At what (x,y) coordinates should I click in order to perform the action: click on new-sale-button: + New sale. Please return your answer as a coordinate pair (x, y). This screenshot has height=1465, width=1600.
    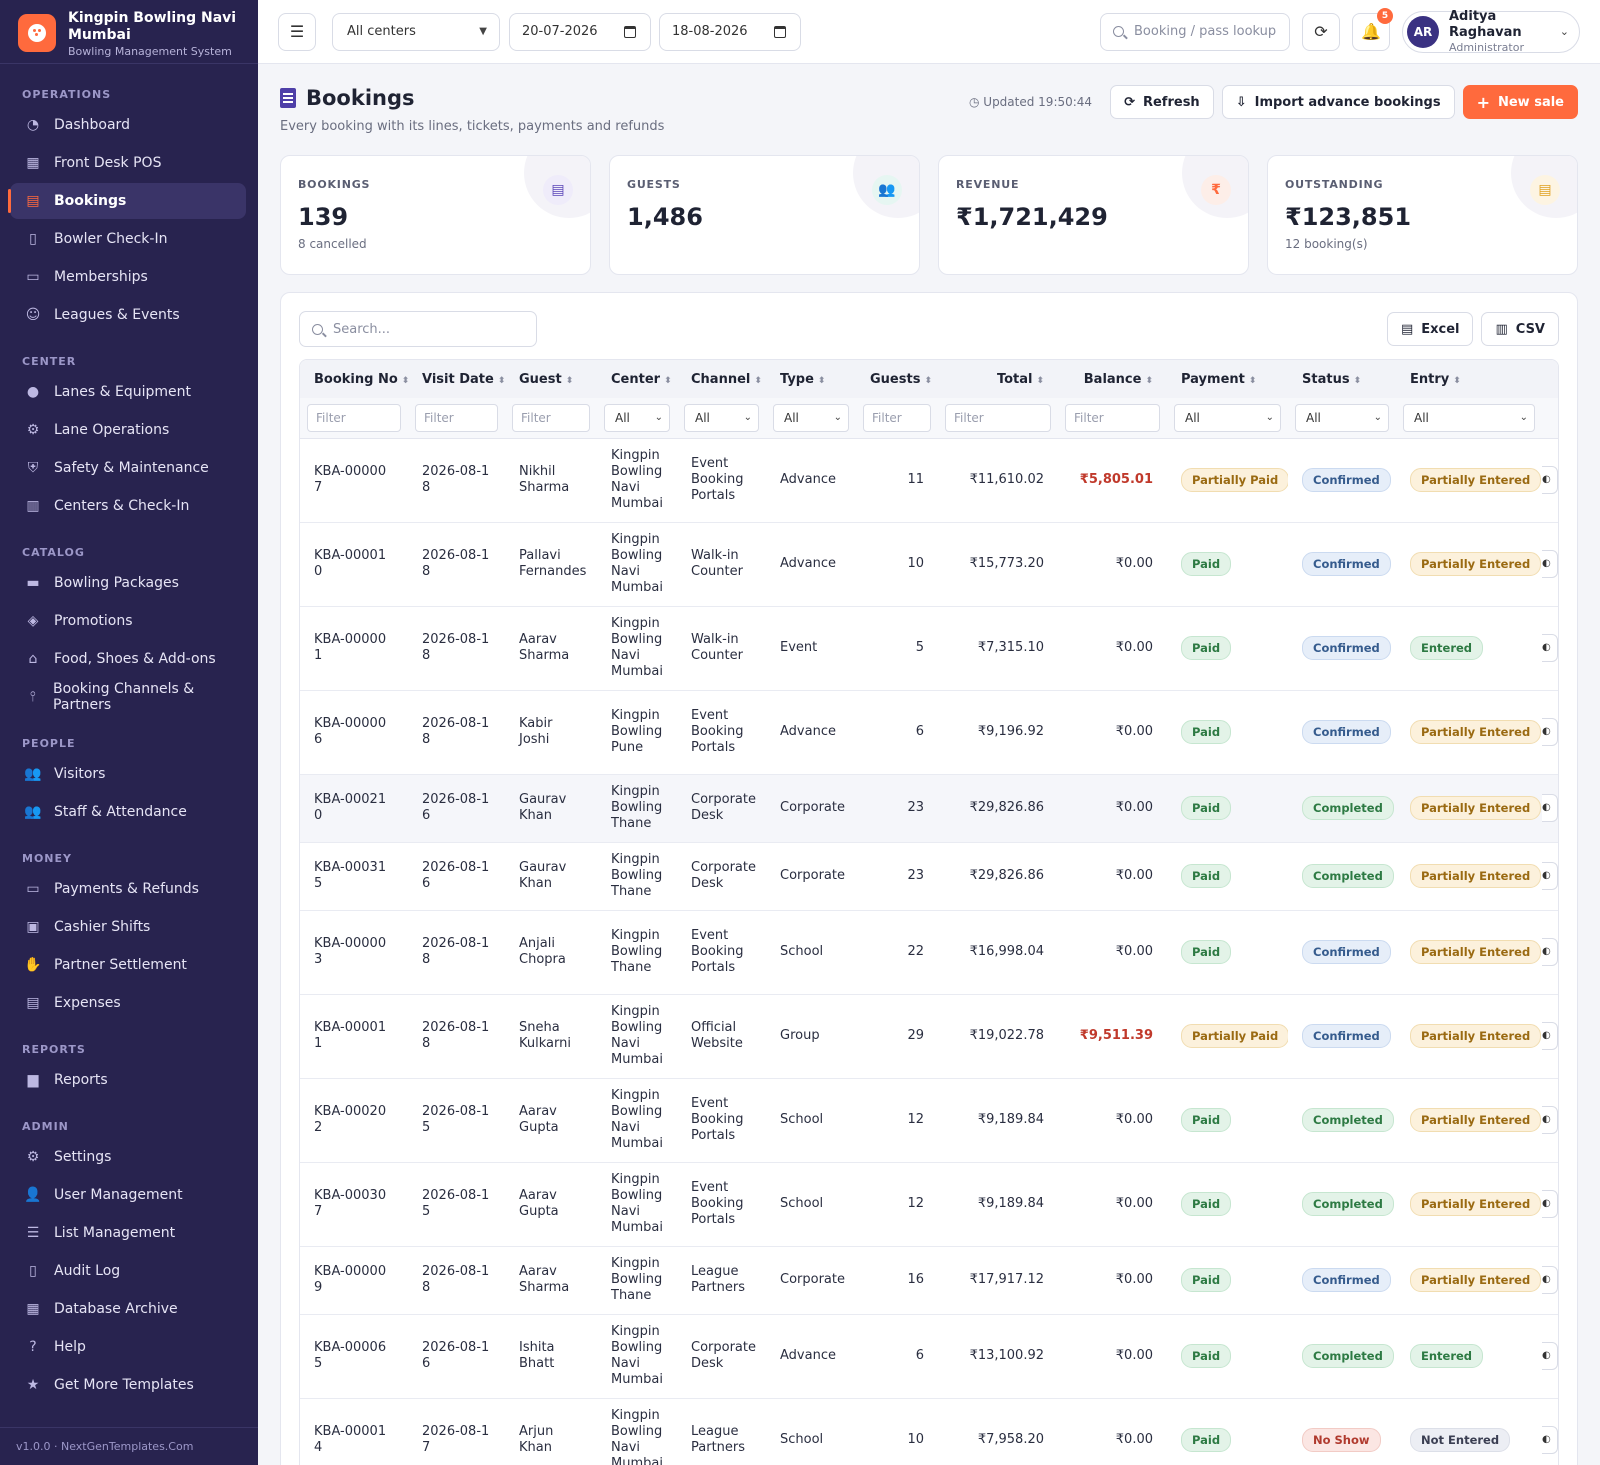
    Looking at the image, I should click on (1520, 102).